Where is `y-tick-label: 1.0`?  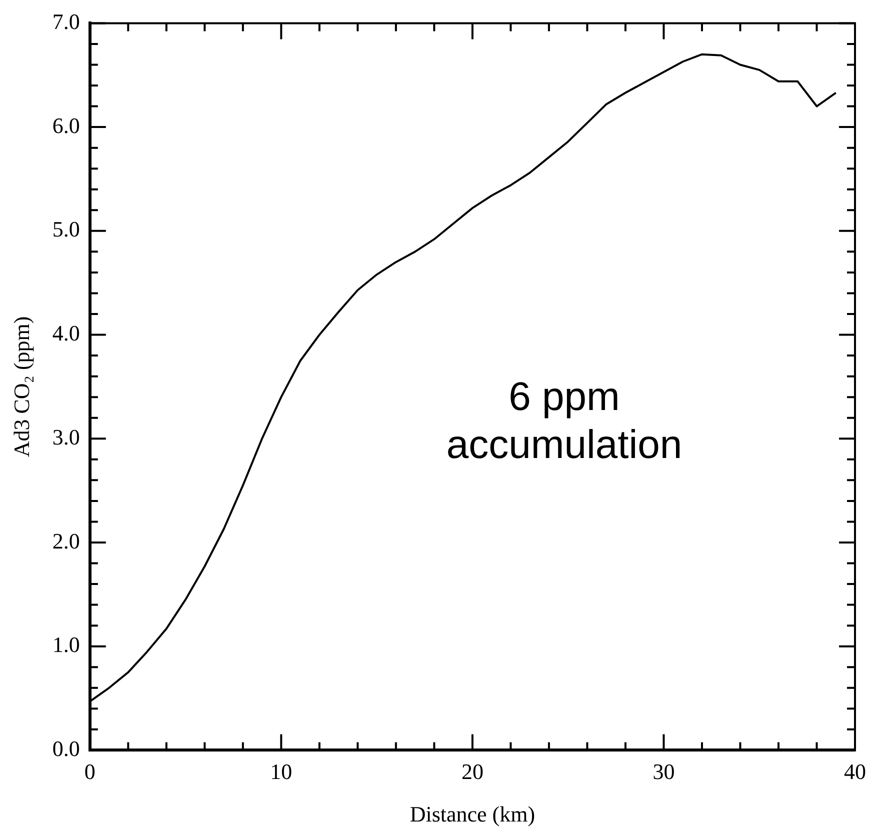 y-tick-label: 1.0 is located at coordinates (66, 645).